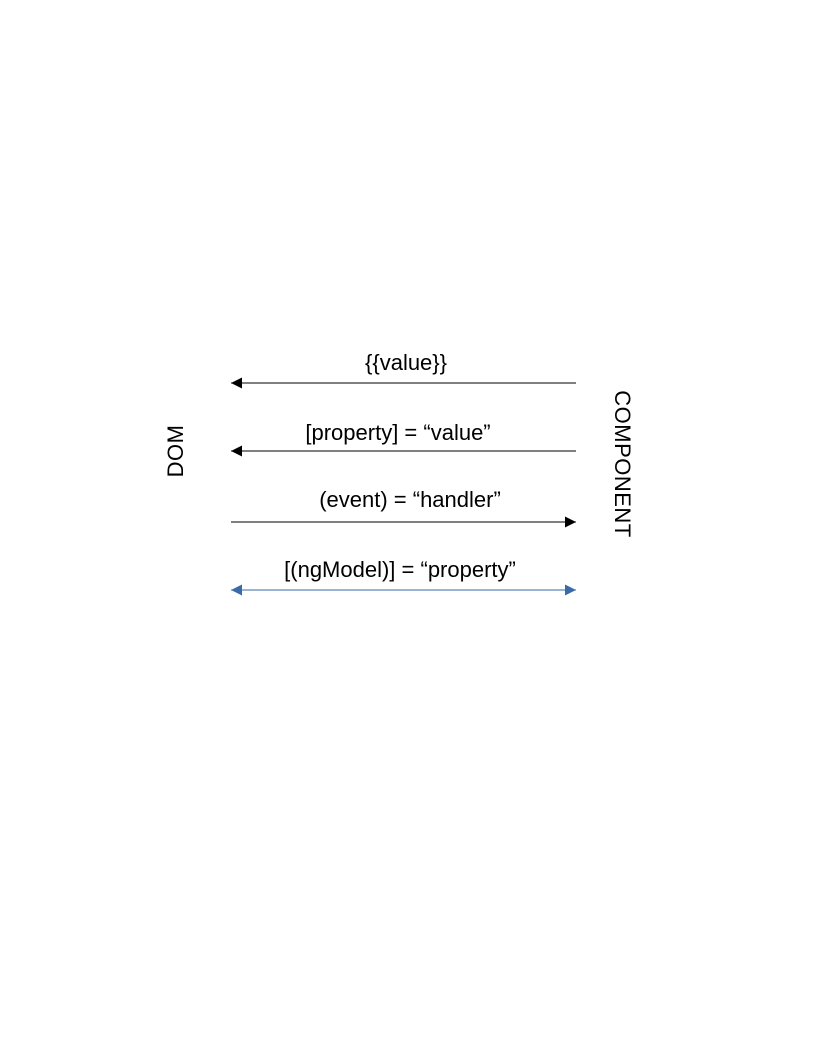 This screenshot has height=1056, width=816. I want to click on interpolation-label: {{value}}, so click(406, 362).